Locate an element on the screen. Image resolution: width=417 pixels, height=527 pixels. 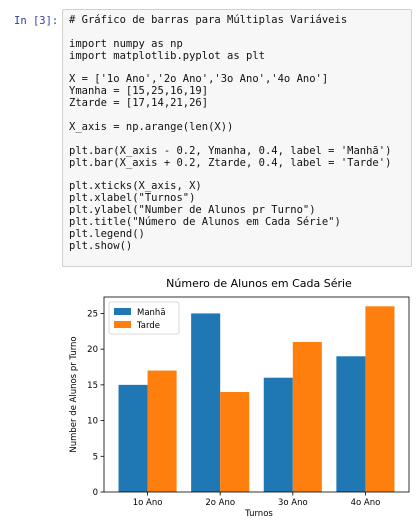
chart-legend: Manhã Tarde is located at coordinates (144, 318).